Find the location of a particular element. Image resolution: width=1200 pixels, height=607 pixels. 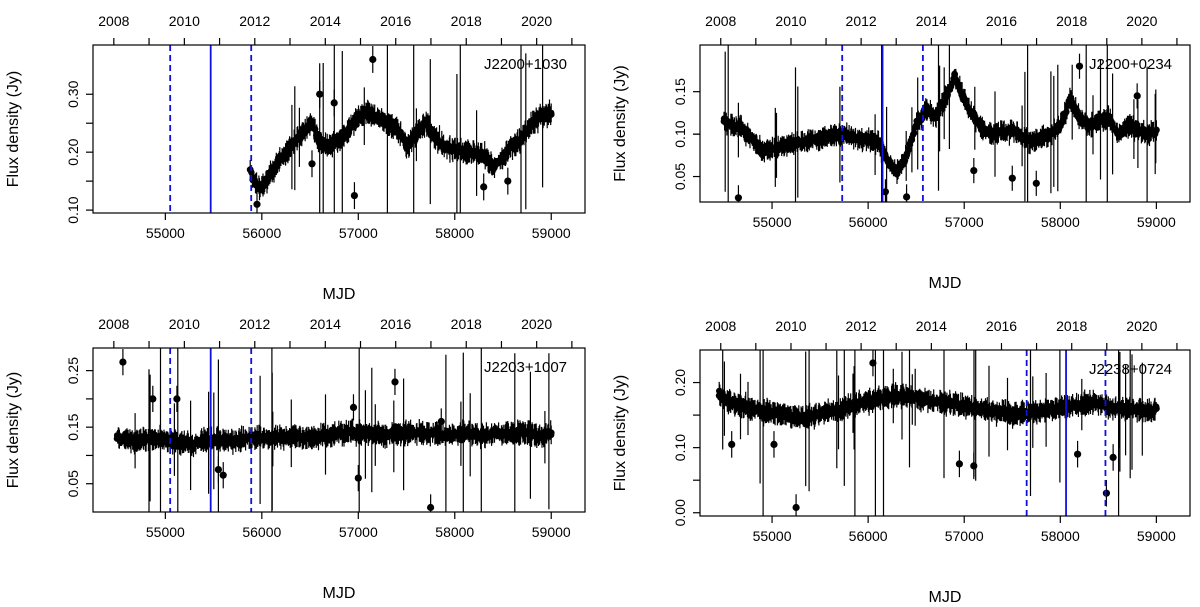

source-name: J2238+0724 is located at coordinates (1130, 369).